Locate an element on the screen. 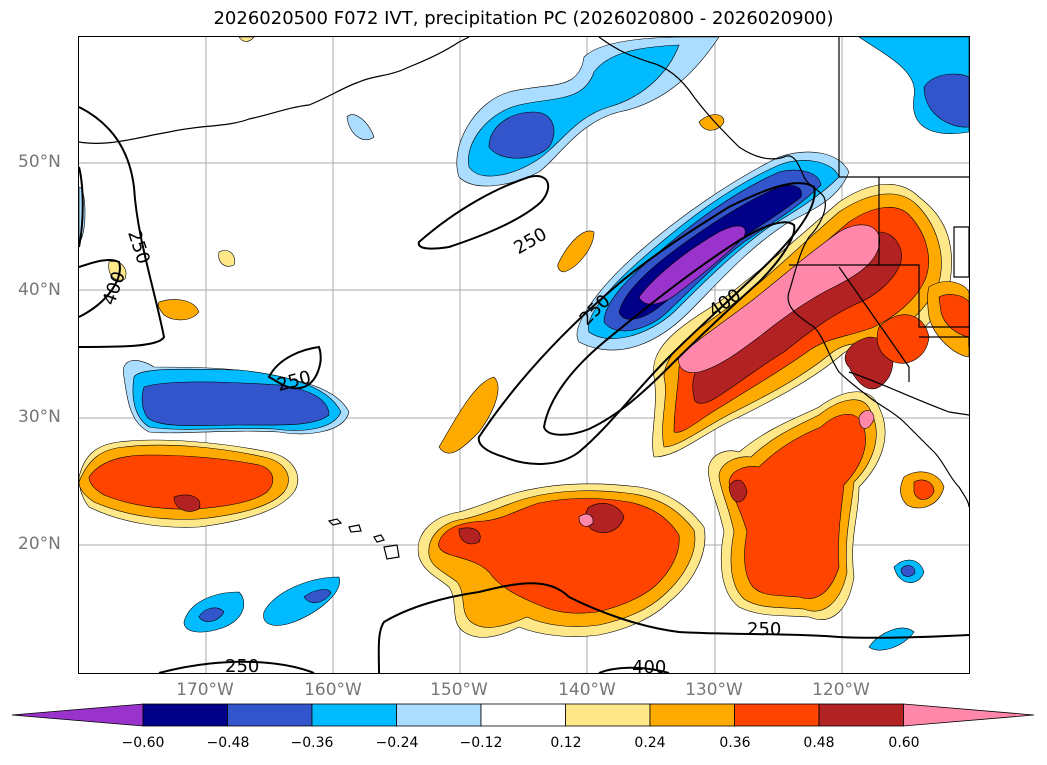  lat-label-30n: 30°N is located at coordinates (39, 417).